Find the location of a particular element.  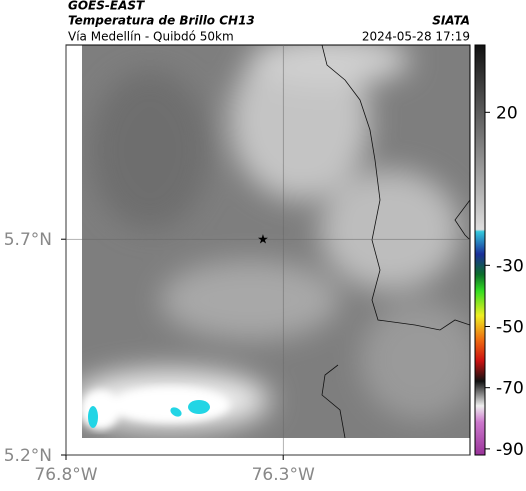

lon-label: 76.8°W is located at coordinates (65, 475).